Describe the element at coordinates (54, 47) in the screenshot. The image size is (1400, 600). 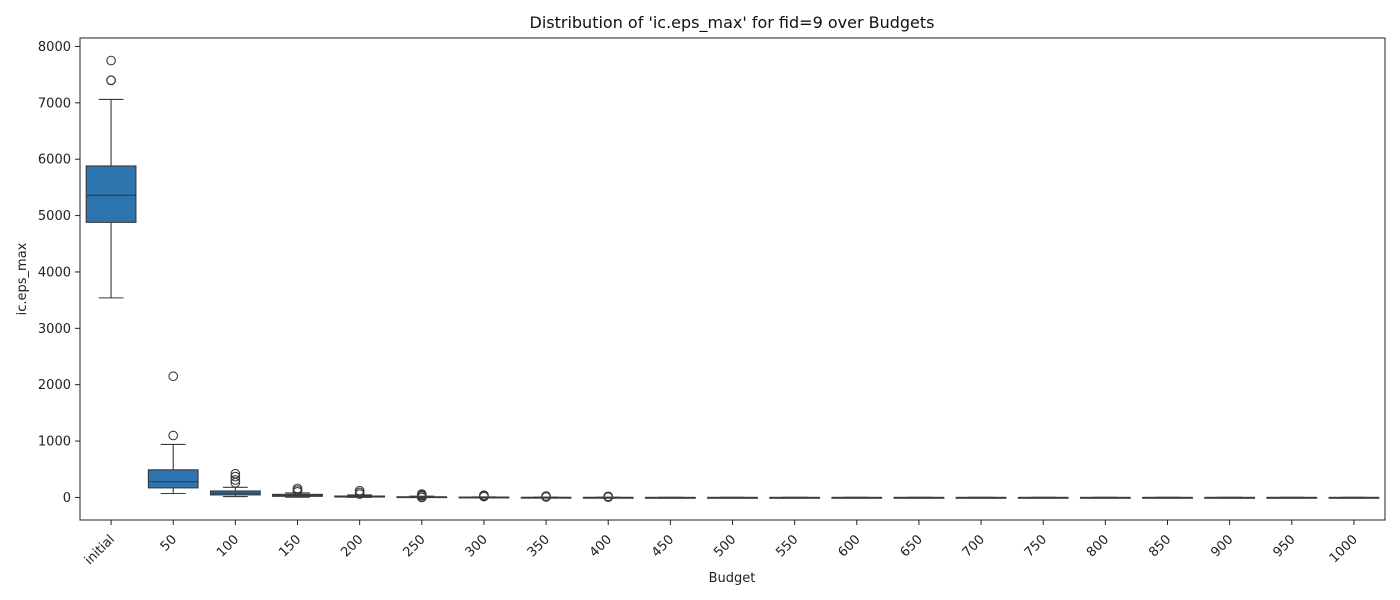
I see `y-tick-label: 8000` at that location.